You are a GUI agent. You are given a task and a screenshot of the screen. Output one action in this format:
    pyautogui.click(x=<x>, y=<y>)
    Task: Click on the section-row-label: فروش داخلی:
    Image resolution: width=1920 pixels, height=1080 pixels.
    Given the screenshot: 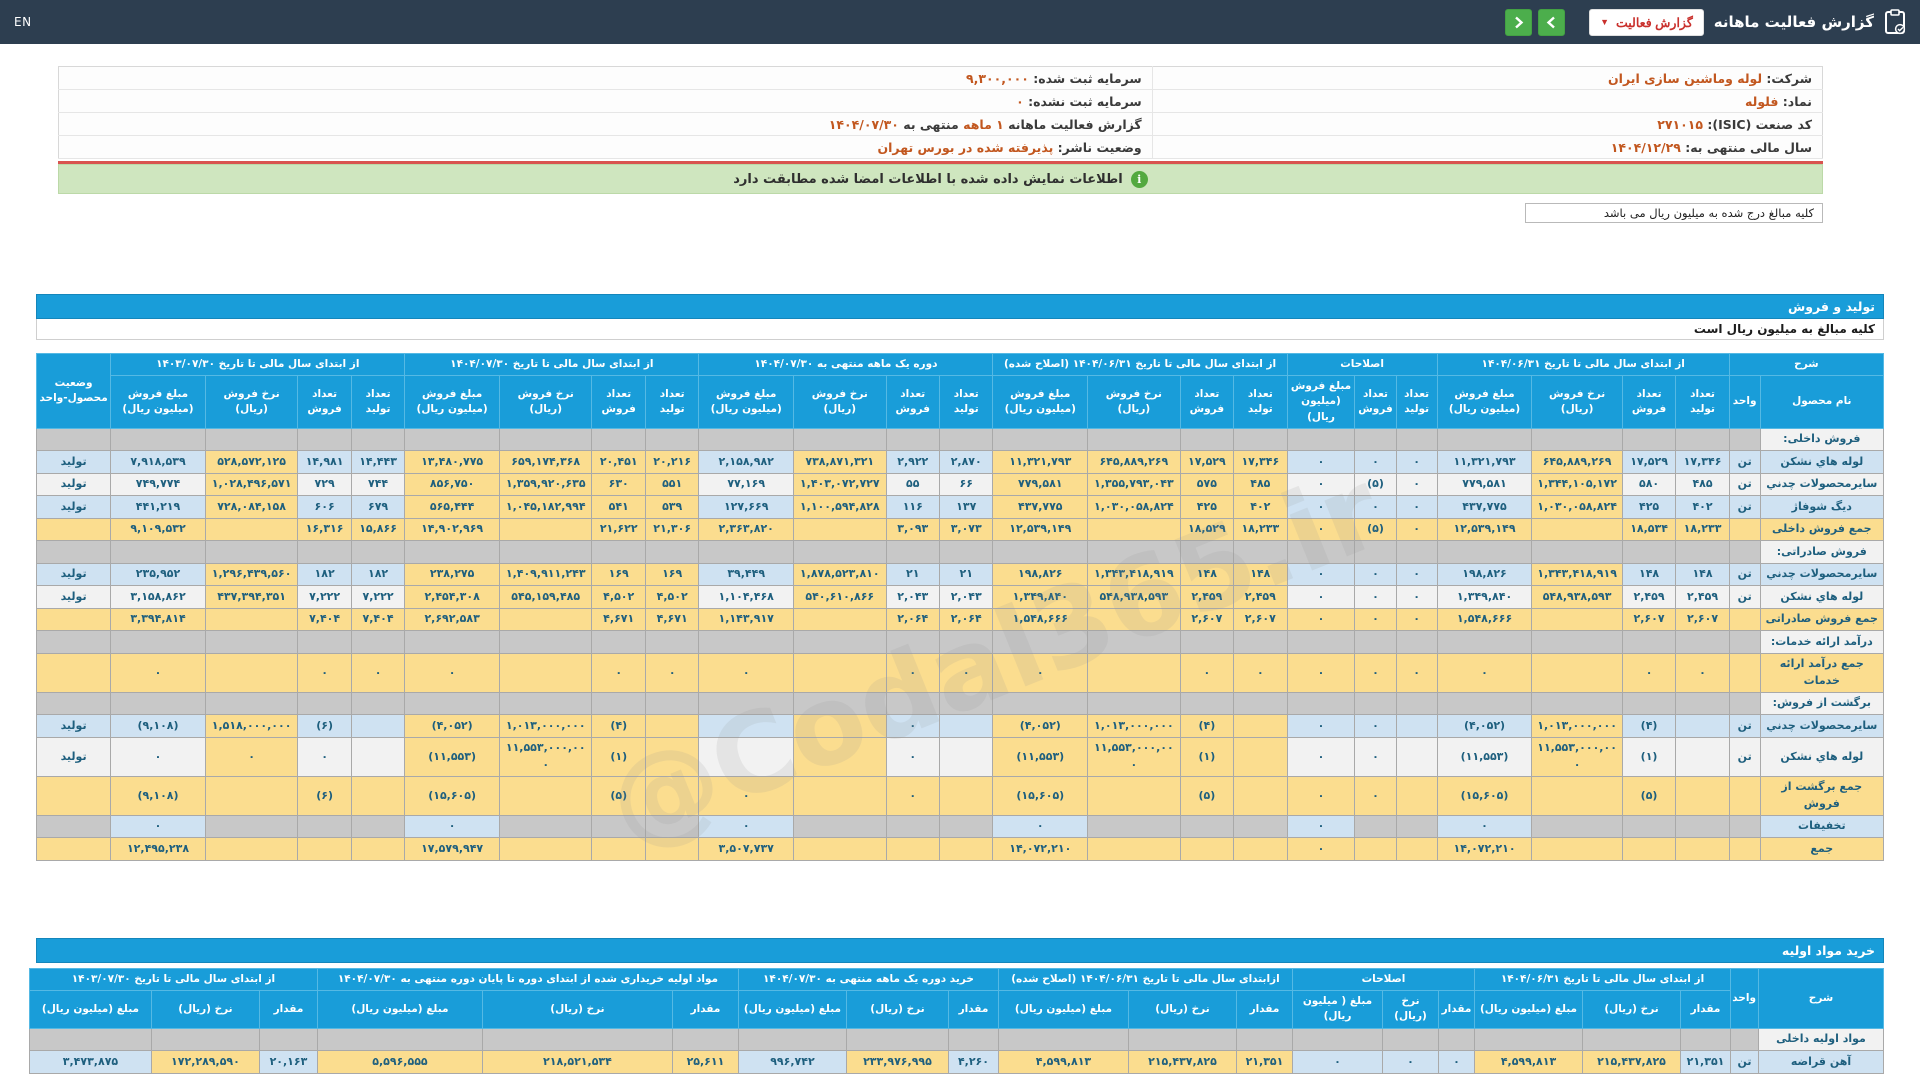 What is the action you would take?
    pyautogui.click(x=1822, y=439)
    